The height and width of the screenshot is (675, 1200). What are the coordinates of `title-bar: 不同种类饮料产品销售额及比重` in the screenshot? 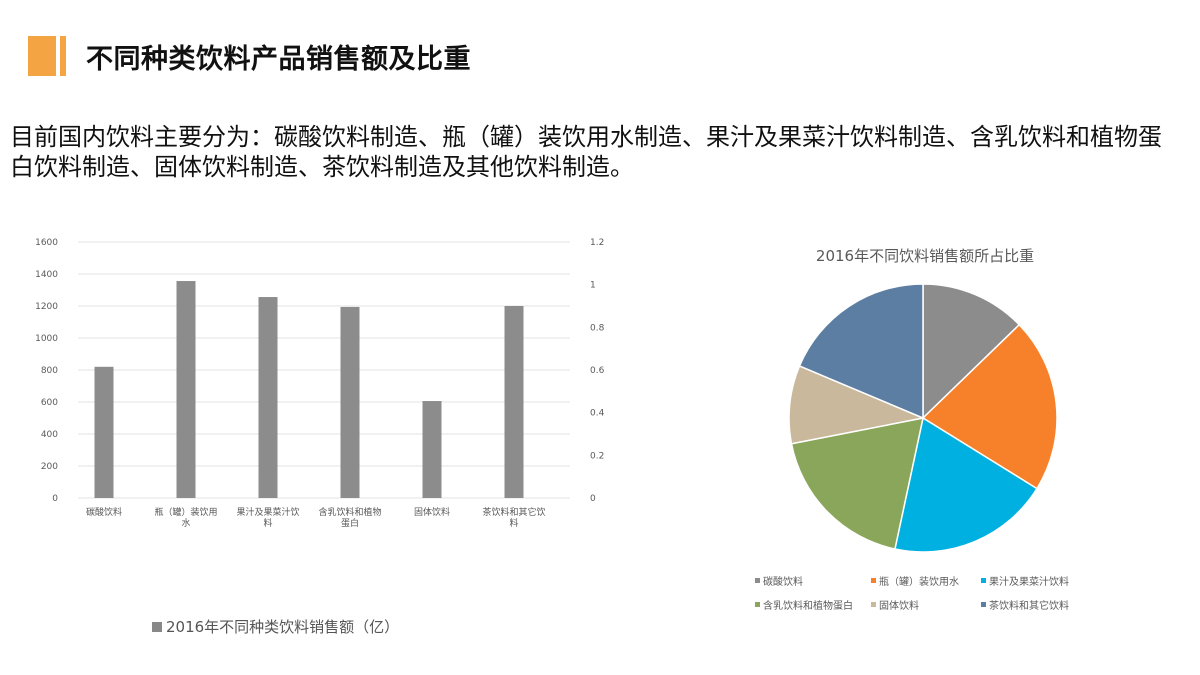 It's located at (249, 56).